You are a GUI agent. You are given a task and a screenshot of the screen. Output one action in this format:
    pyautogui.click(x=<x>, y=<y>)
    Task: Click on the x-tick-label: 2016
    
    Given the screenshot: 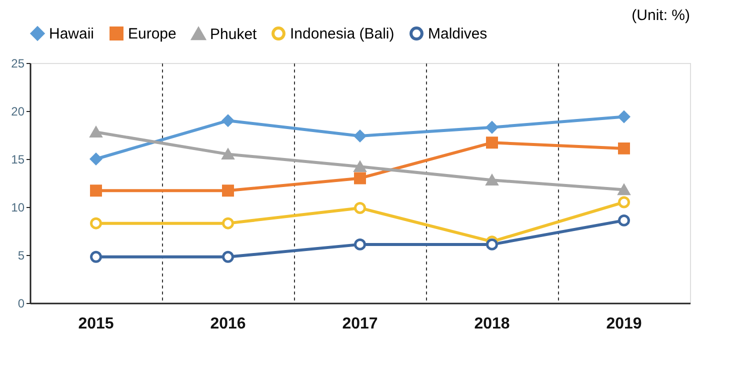 What is the action you would take?
    pyautogui.click(x=228, y=324)
    